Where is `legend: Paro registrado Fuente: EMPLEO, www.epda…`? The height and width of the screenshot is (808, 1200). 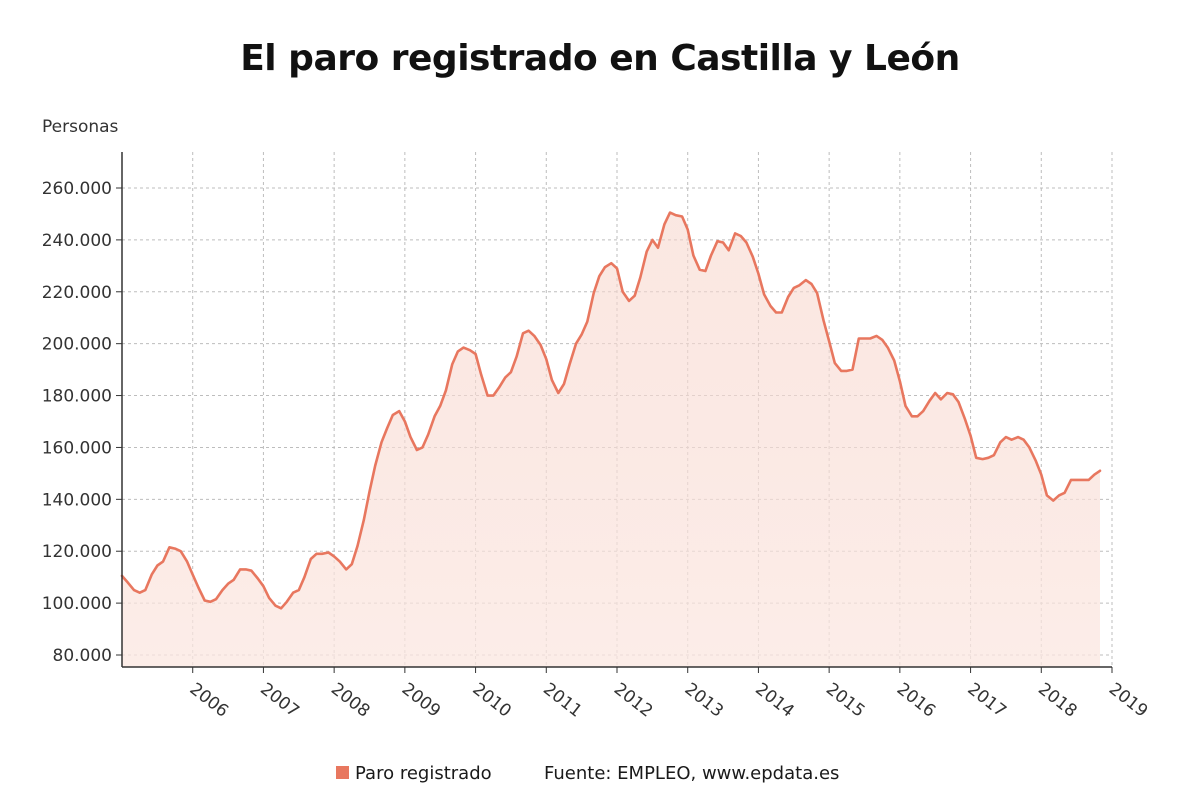 legend: Paro registrado Fuente: EMPLEO, www.epda… is located at coordinates (587, 773).